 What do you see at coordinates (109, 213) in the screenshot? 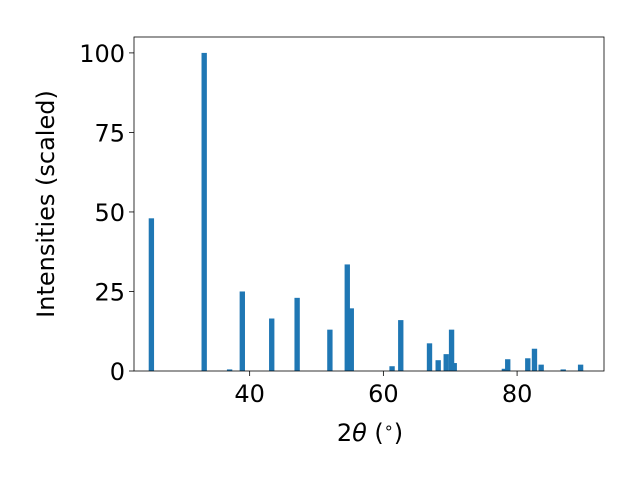
I see `y-tick-label: 50` at bounding box center [109, 213].